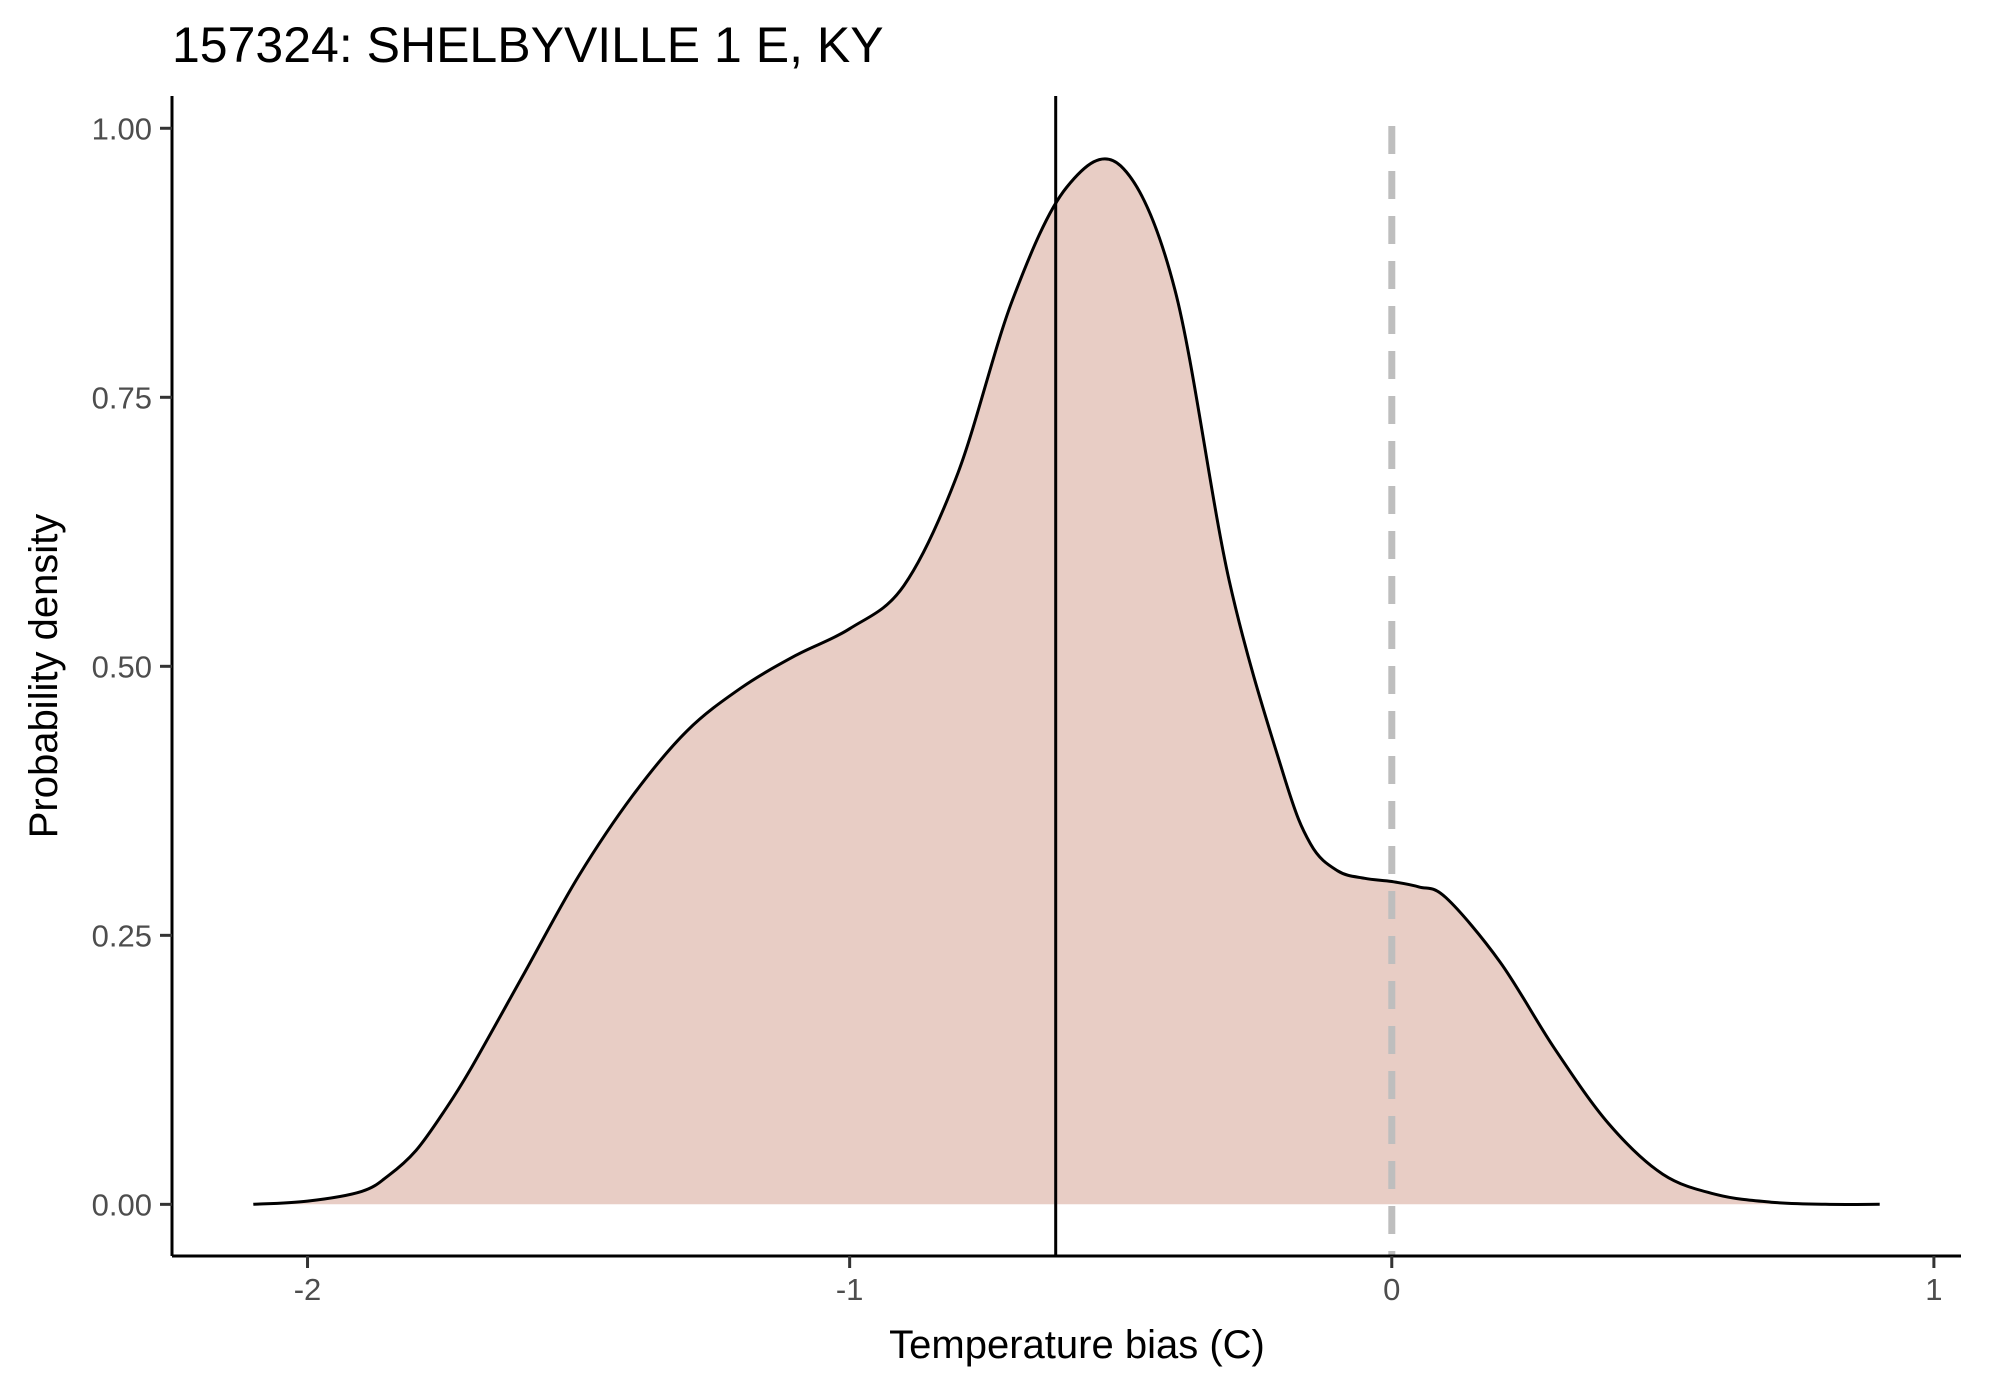 This screenshot has height=1384, width=1990. I want to click on x-axis-label: Temperature bias (C), so click(1077, 1345).